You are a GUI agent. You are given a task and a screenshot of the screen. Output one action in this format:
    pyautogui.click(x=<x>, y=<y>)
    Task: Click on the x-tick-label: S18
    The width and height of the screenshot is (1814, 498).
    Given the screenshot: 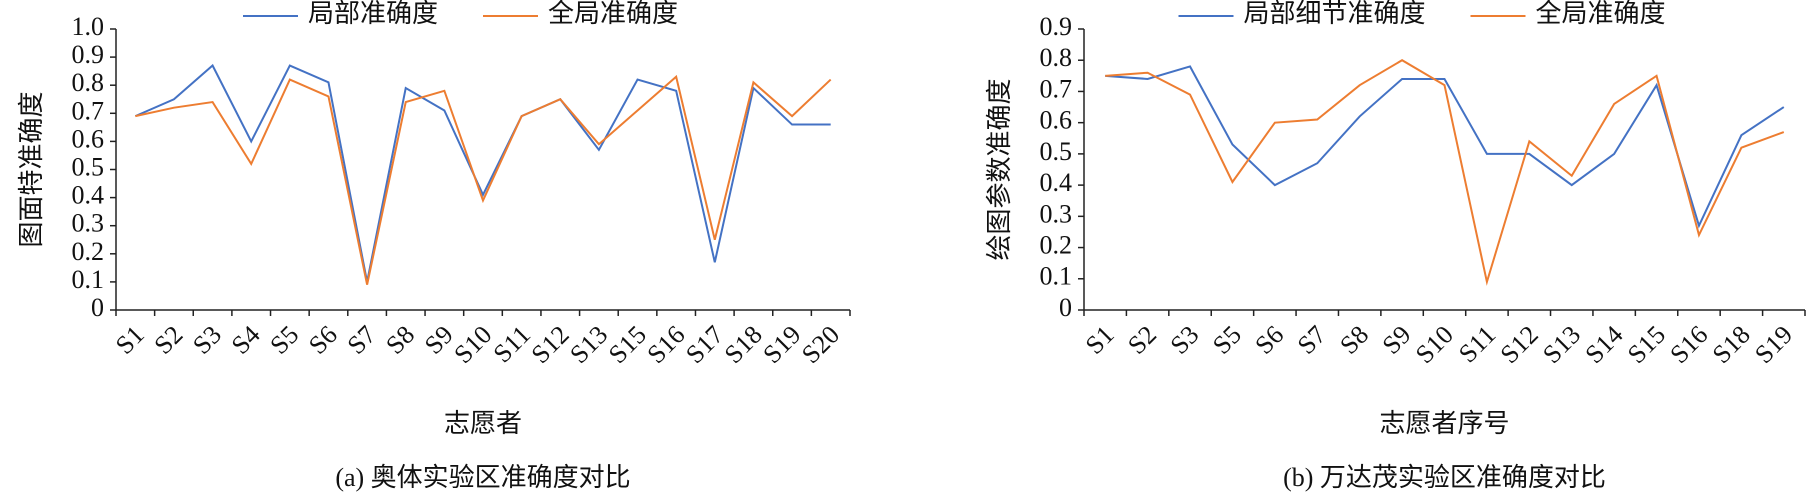 What is the action you would take?
    pyautogui.click(x=1731, y=344)
    